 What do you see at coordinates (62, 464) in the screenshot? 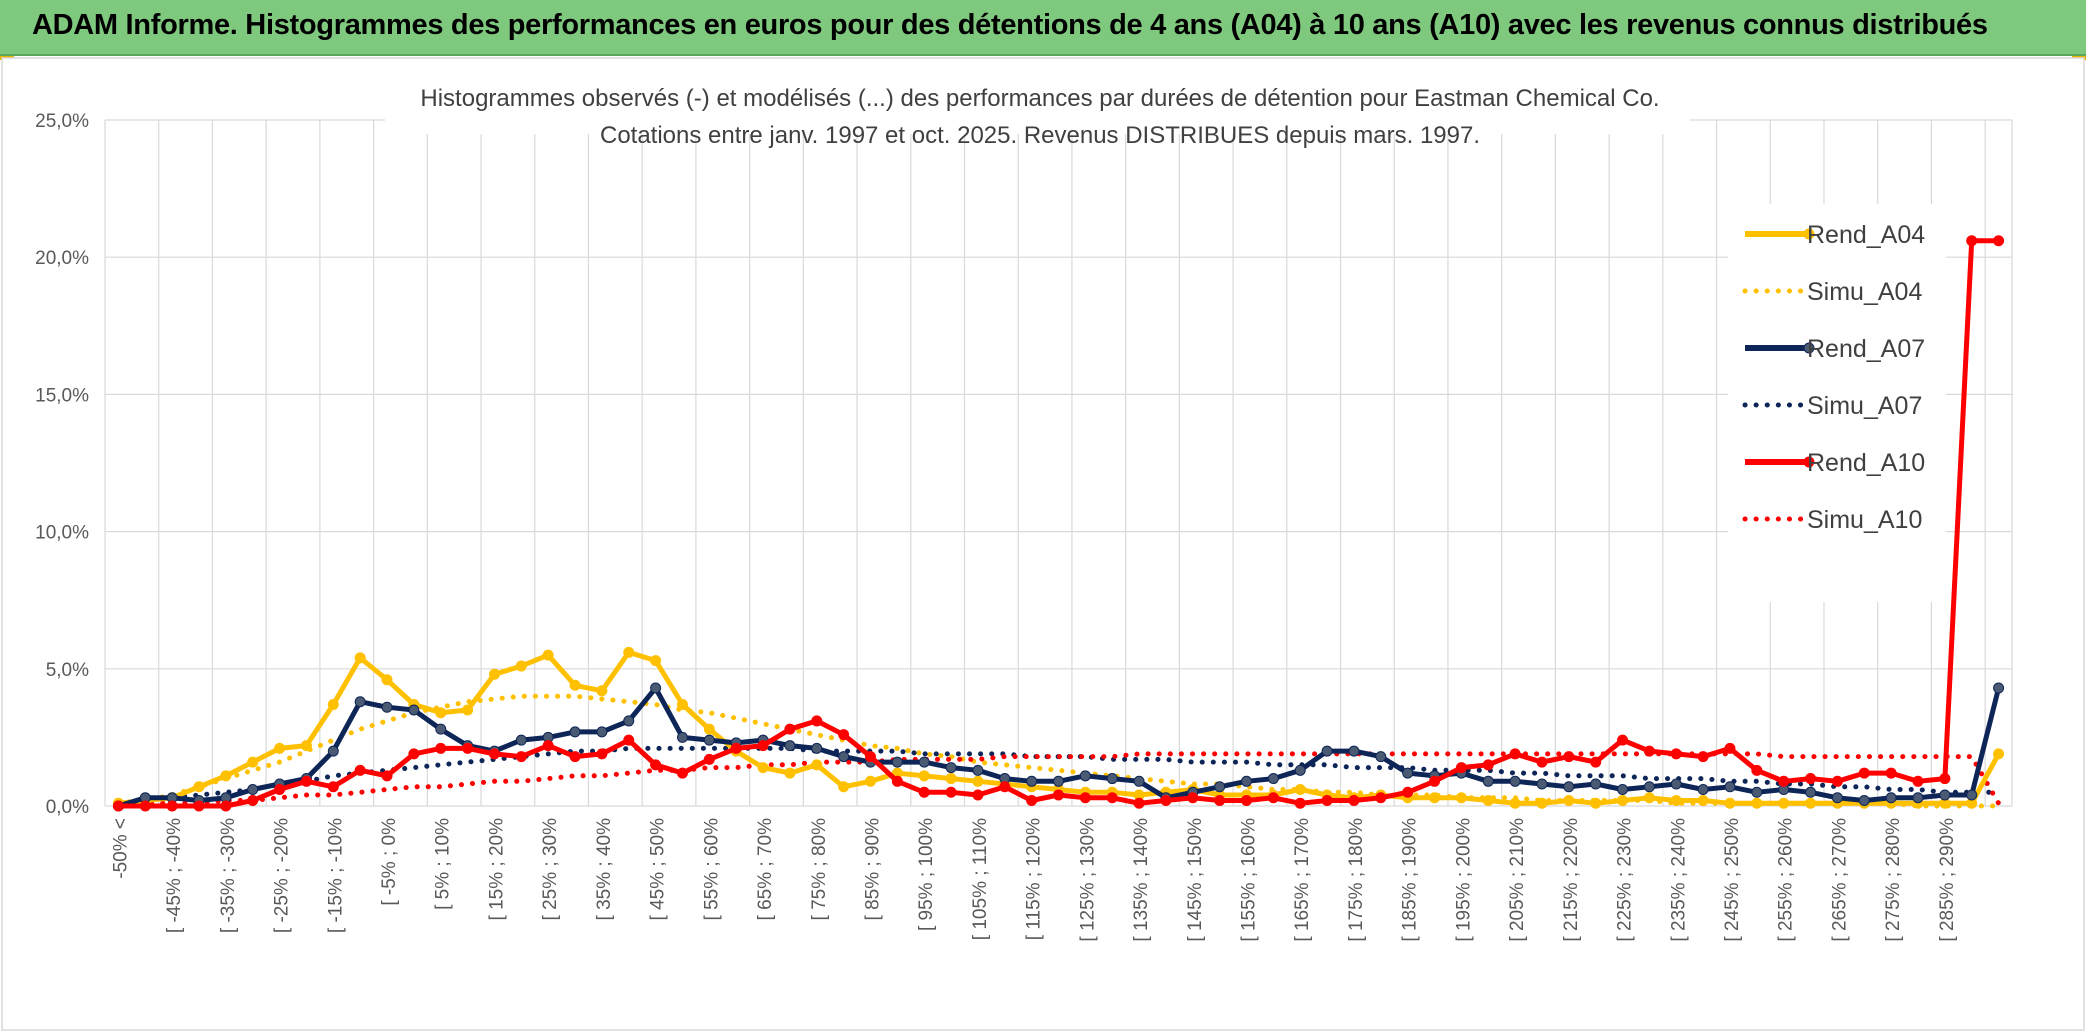
I see `y-axis: 0,0% 5,0% 10,0% 15,0% 20,0% 25,0%` at bounding box center [62, 464].